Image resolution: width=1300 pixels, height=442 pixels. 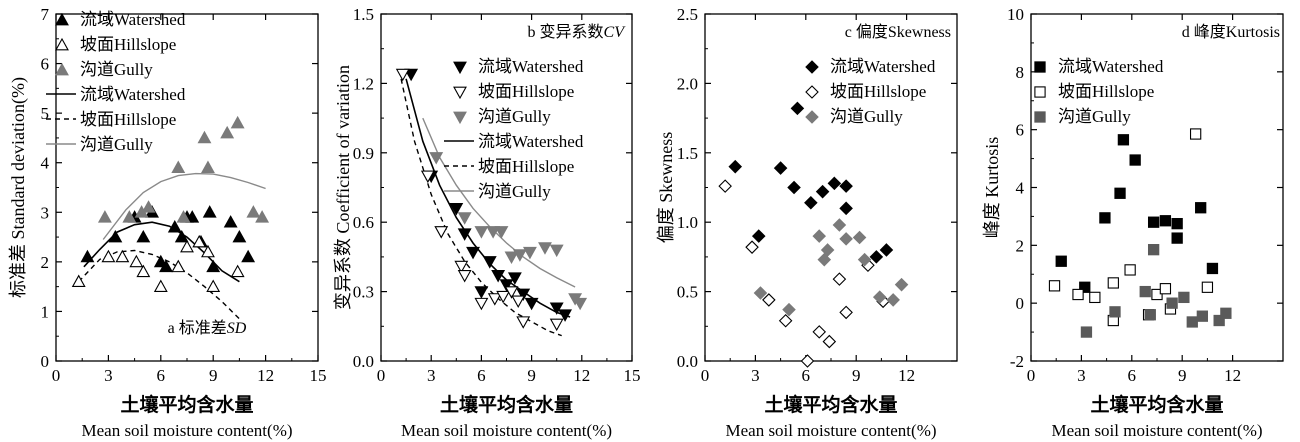 I want to click on panel-b-title-text: b 变异系数, so click(x=566, y=32).